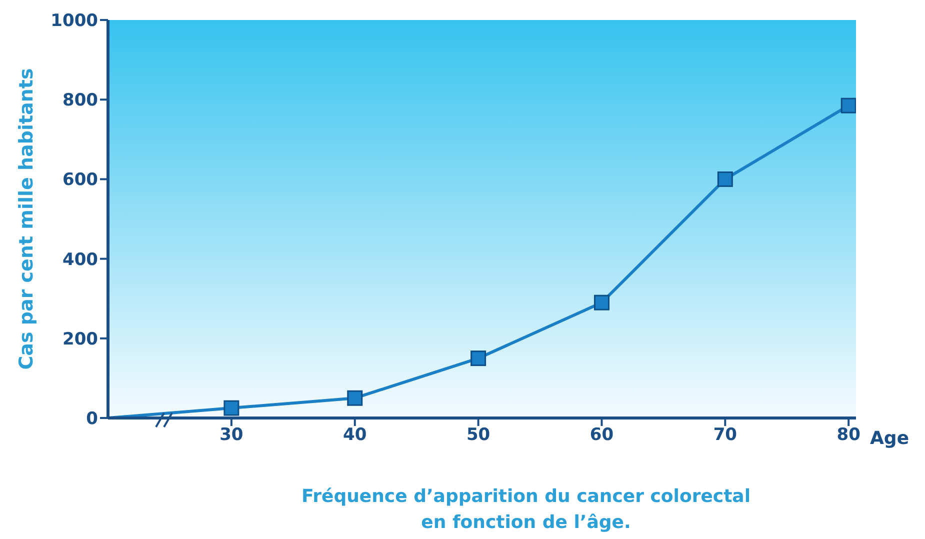  Describe the element at coordinates (74, 21) in the screenshot. I see `y-tick-label: 1000` at that location.